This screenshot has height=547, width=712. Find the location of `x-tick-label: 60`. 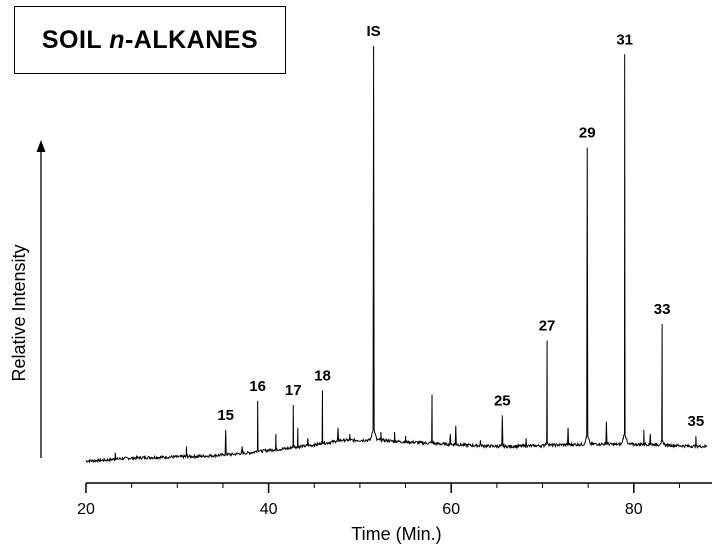

x-tick-label: 60 is located at coordinates (451, 509).